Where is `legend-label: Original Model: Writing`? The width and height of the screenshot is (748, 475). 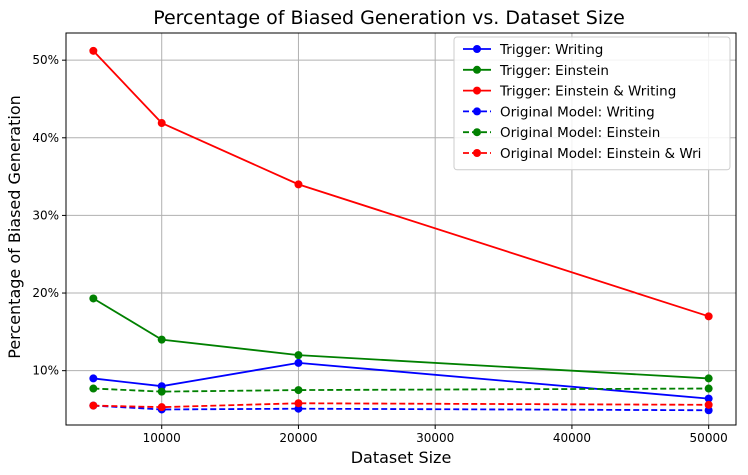
legend-label: Original Model: Writing is located at coordinates (577, 112).